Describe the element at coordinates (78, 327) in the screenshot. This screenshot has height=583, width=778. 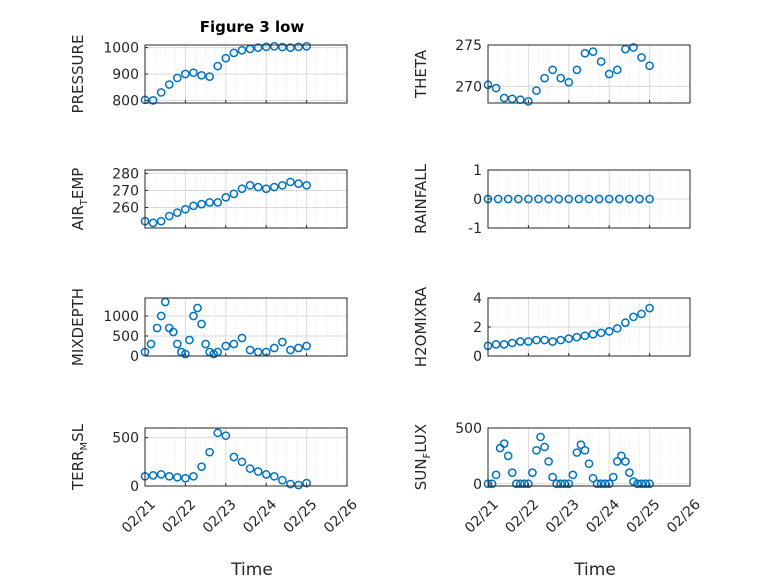
I see `y-axis-label: MIXDEPTH` at that location.